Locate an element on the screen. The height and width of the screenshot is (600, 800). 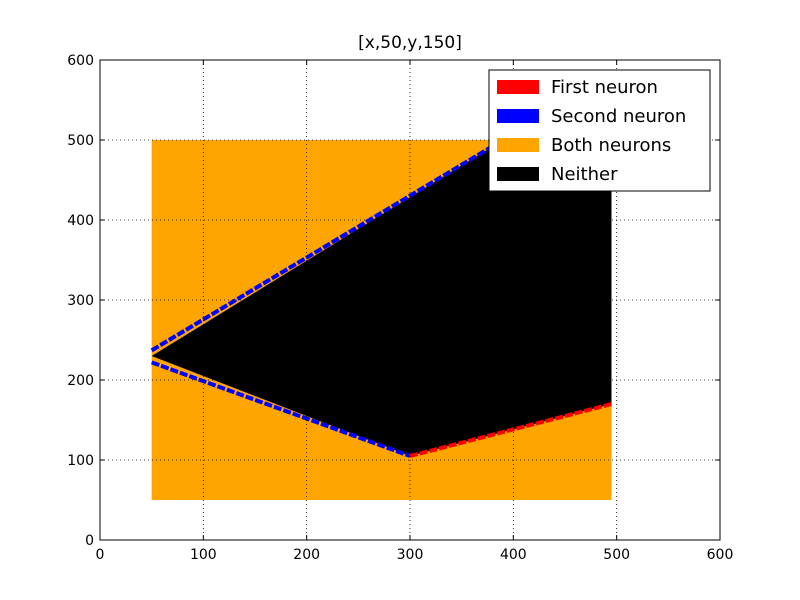
x-tick-label: 500 is located at coordinates (616, 555).